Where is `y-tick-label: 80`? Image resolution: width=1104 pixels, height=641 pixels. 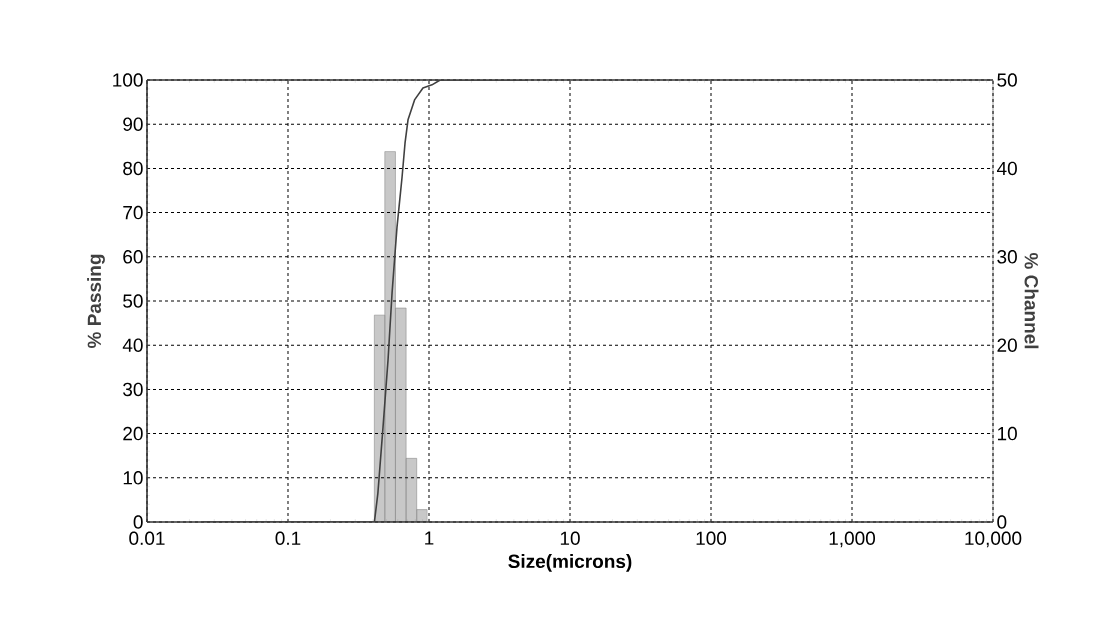
y-tick-label: 80 is located at coordinates (133, 168).